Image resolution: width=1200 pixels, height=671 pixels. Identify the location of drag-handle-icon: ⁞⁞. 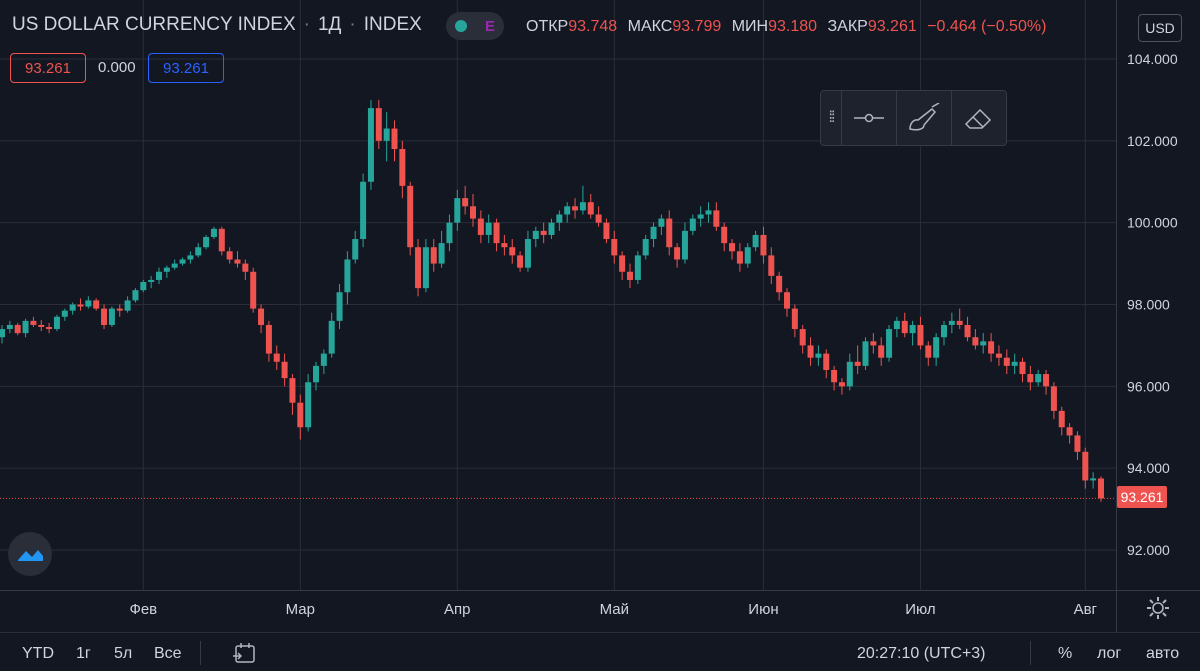
(832, 117).